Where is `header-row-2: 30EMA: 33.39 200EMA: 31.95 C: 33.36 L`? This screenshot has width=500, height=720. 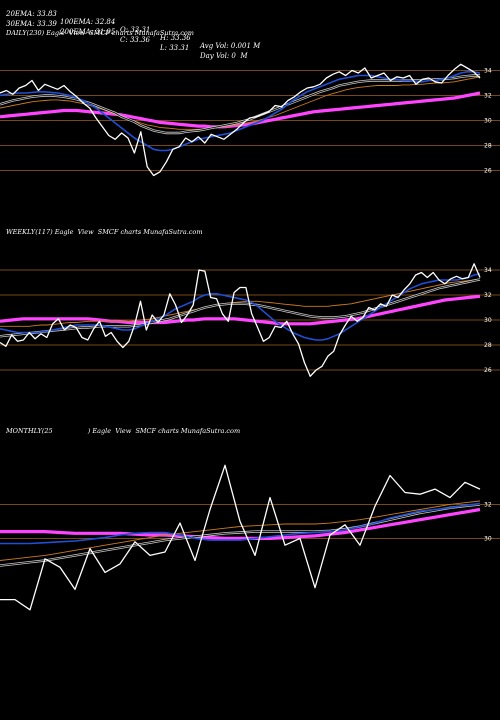 header-row-2: 30EMA: 33.39 200EMA: 31.95 C: 33.36 L is located at coordinates (127, 36).